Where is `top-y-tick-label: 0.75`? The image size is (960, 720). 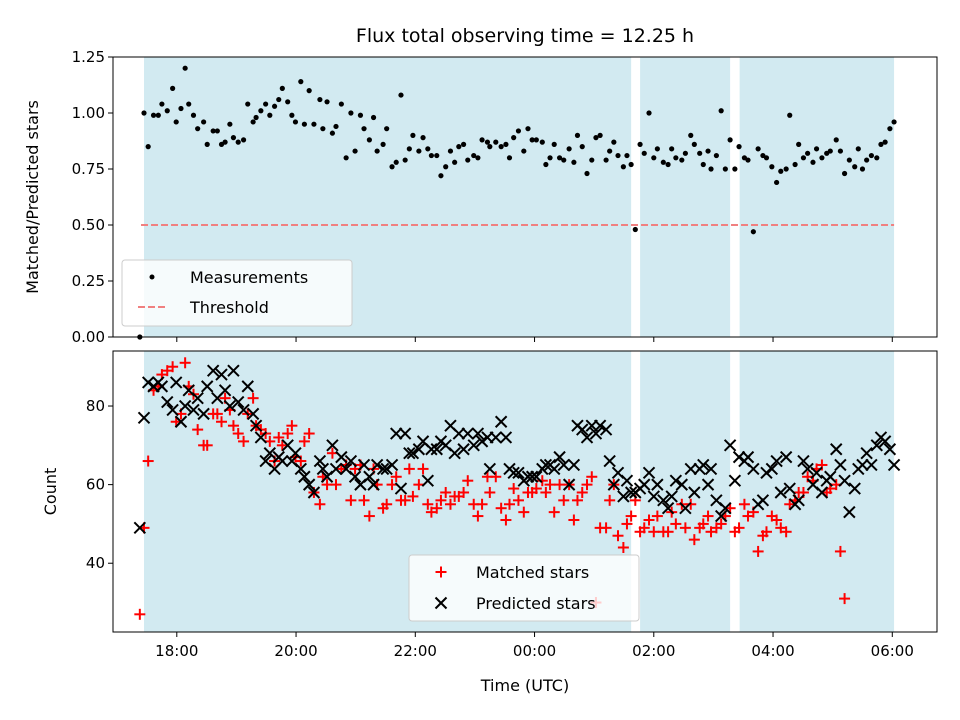 top-y-tick-label: 0.75 is located at coordinates (88, 169).